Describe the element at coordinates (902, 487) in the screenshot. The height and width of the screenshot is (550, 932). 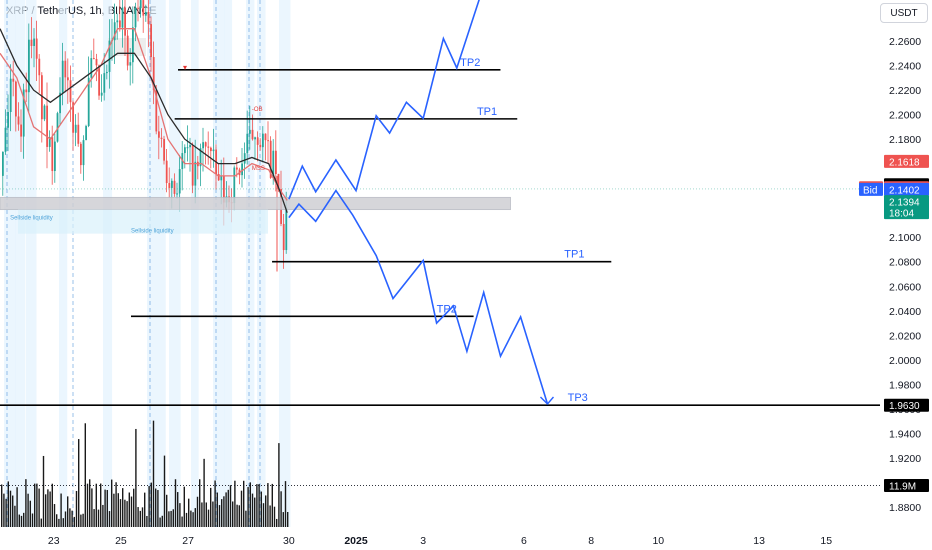
I see `tag-volume-value: 11.9M` at that location.